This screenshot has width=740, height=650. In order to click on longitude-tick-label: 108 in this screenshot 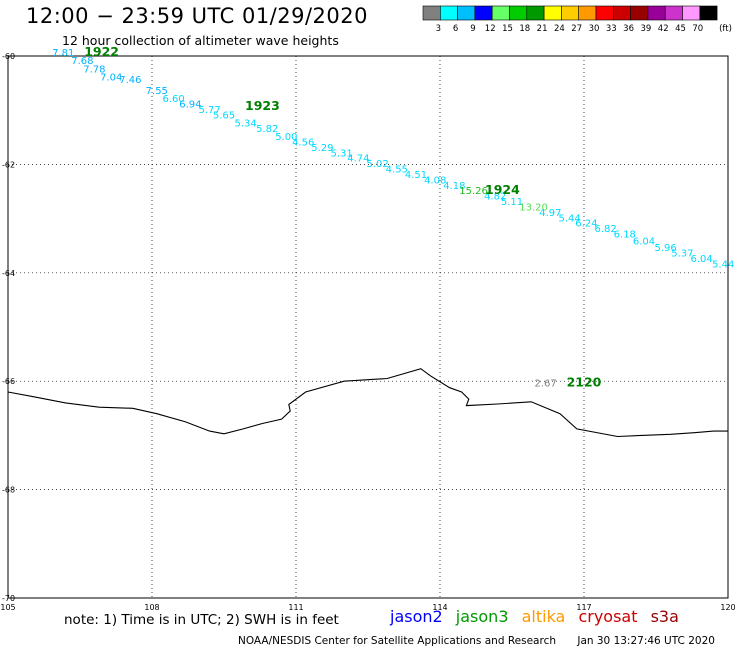, I will do `click(151, 607)`.